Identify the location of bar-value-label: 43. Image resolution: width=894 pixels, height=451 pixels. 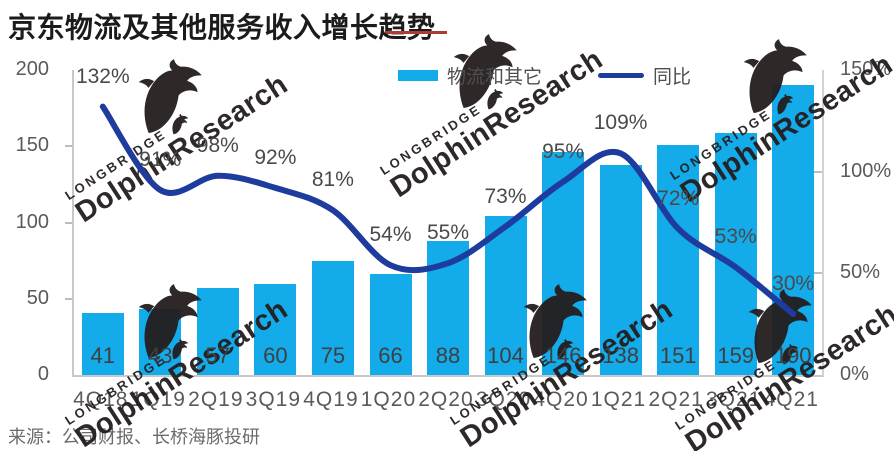
(160, 355).